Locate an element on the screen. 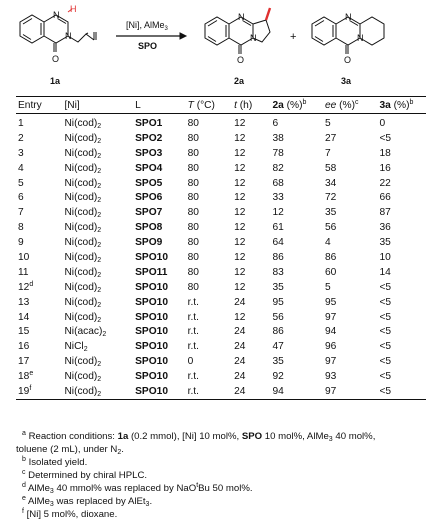 This screenshot has width=442, height=521. header-ni: [Ni] is located at coordinates (72, 105).